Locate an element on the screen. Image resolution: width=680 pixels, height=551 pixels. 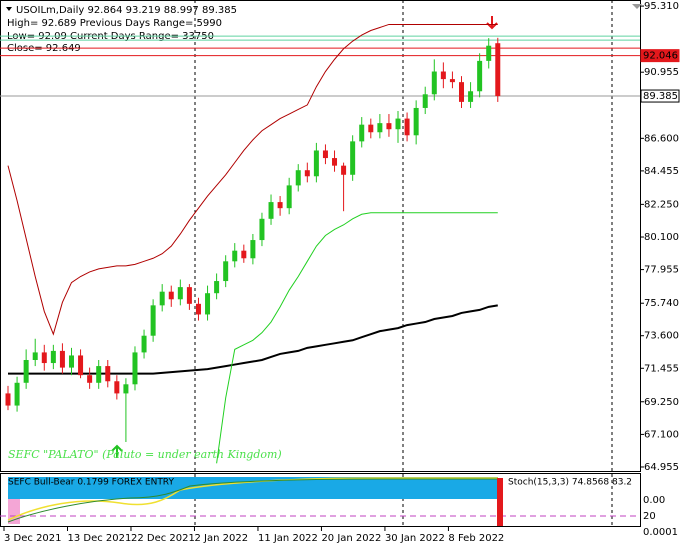
y-tick-label: 67.100 is located at coordinates (661, 434).